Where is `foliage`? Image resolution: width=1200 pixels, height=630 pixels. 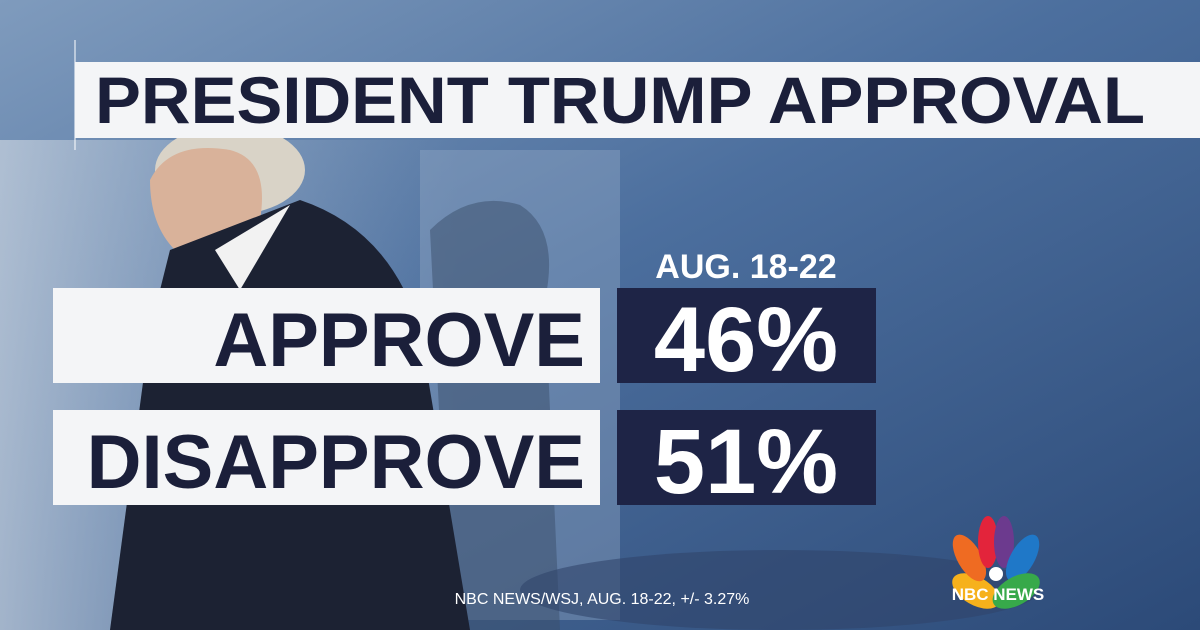
foliage is located at coordinates (780, 590).